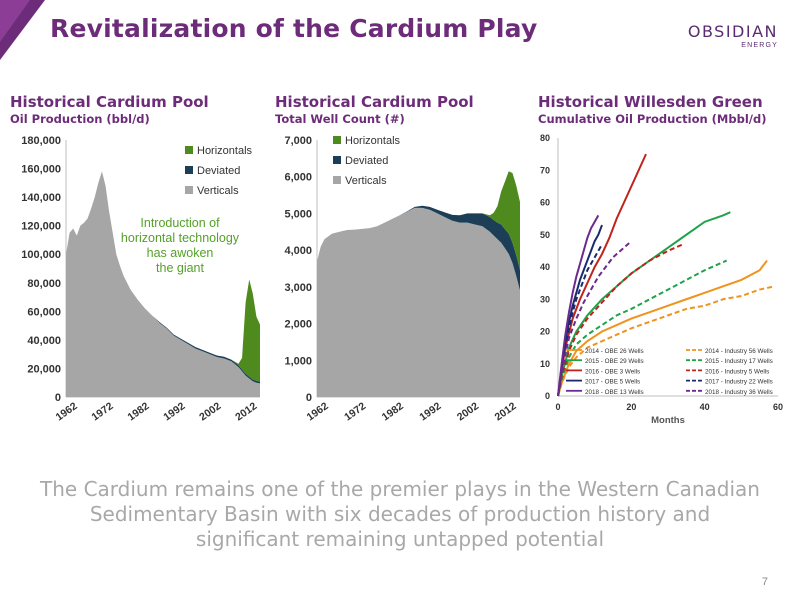 The width and height of the screenshot is (800, 600). Describe the element at coordinates (545, 299) in the screenshot. I see `y-tick-label: 30` at that location.